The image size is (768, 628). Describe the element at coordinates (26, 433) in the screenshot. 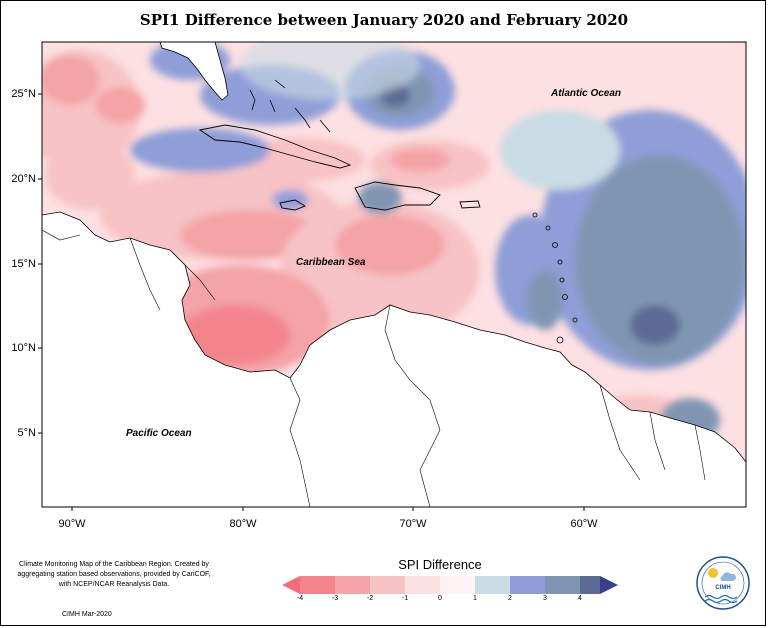

I see `lat-label-5n: 5°N` at that location.